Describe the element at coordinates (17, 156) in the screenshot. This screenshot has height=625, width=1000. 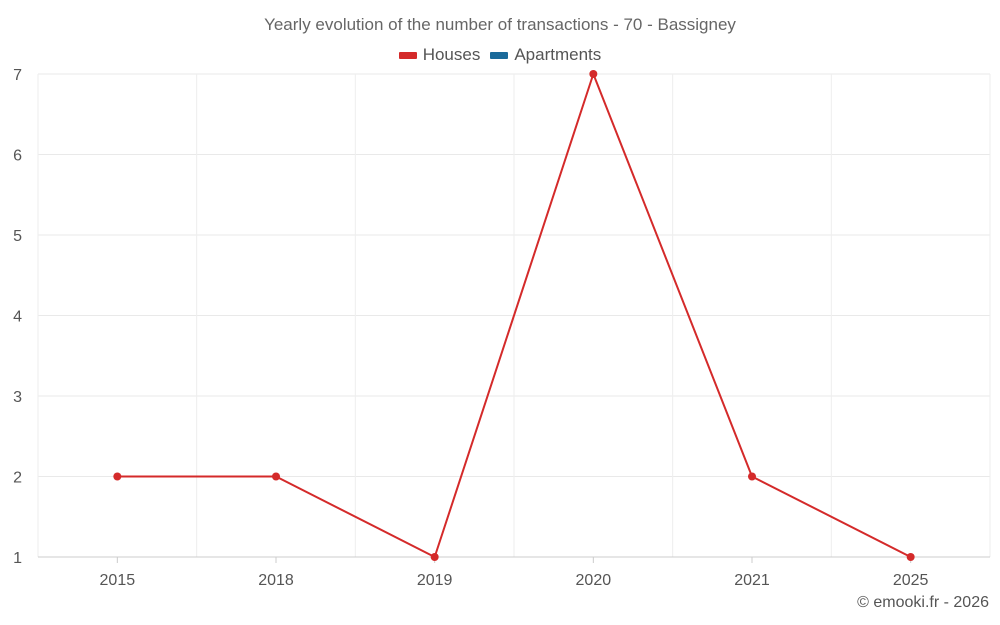
I see `y-tick-label: 6` at that location.